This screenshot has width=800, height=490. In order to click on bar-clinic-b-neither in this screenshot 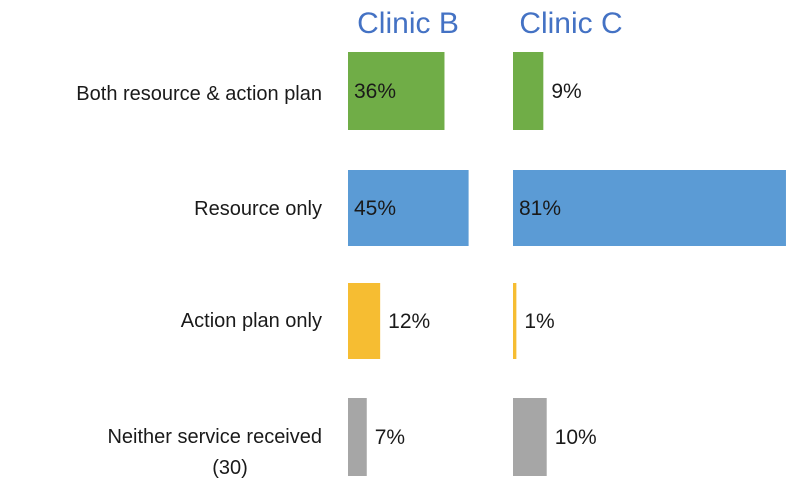, I will do `click(357, 437)`.